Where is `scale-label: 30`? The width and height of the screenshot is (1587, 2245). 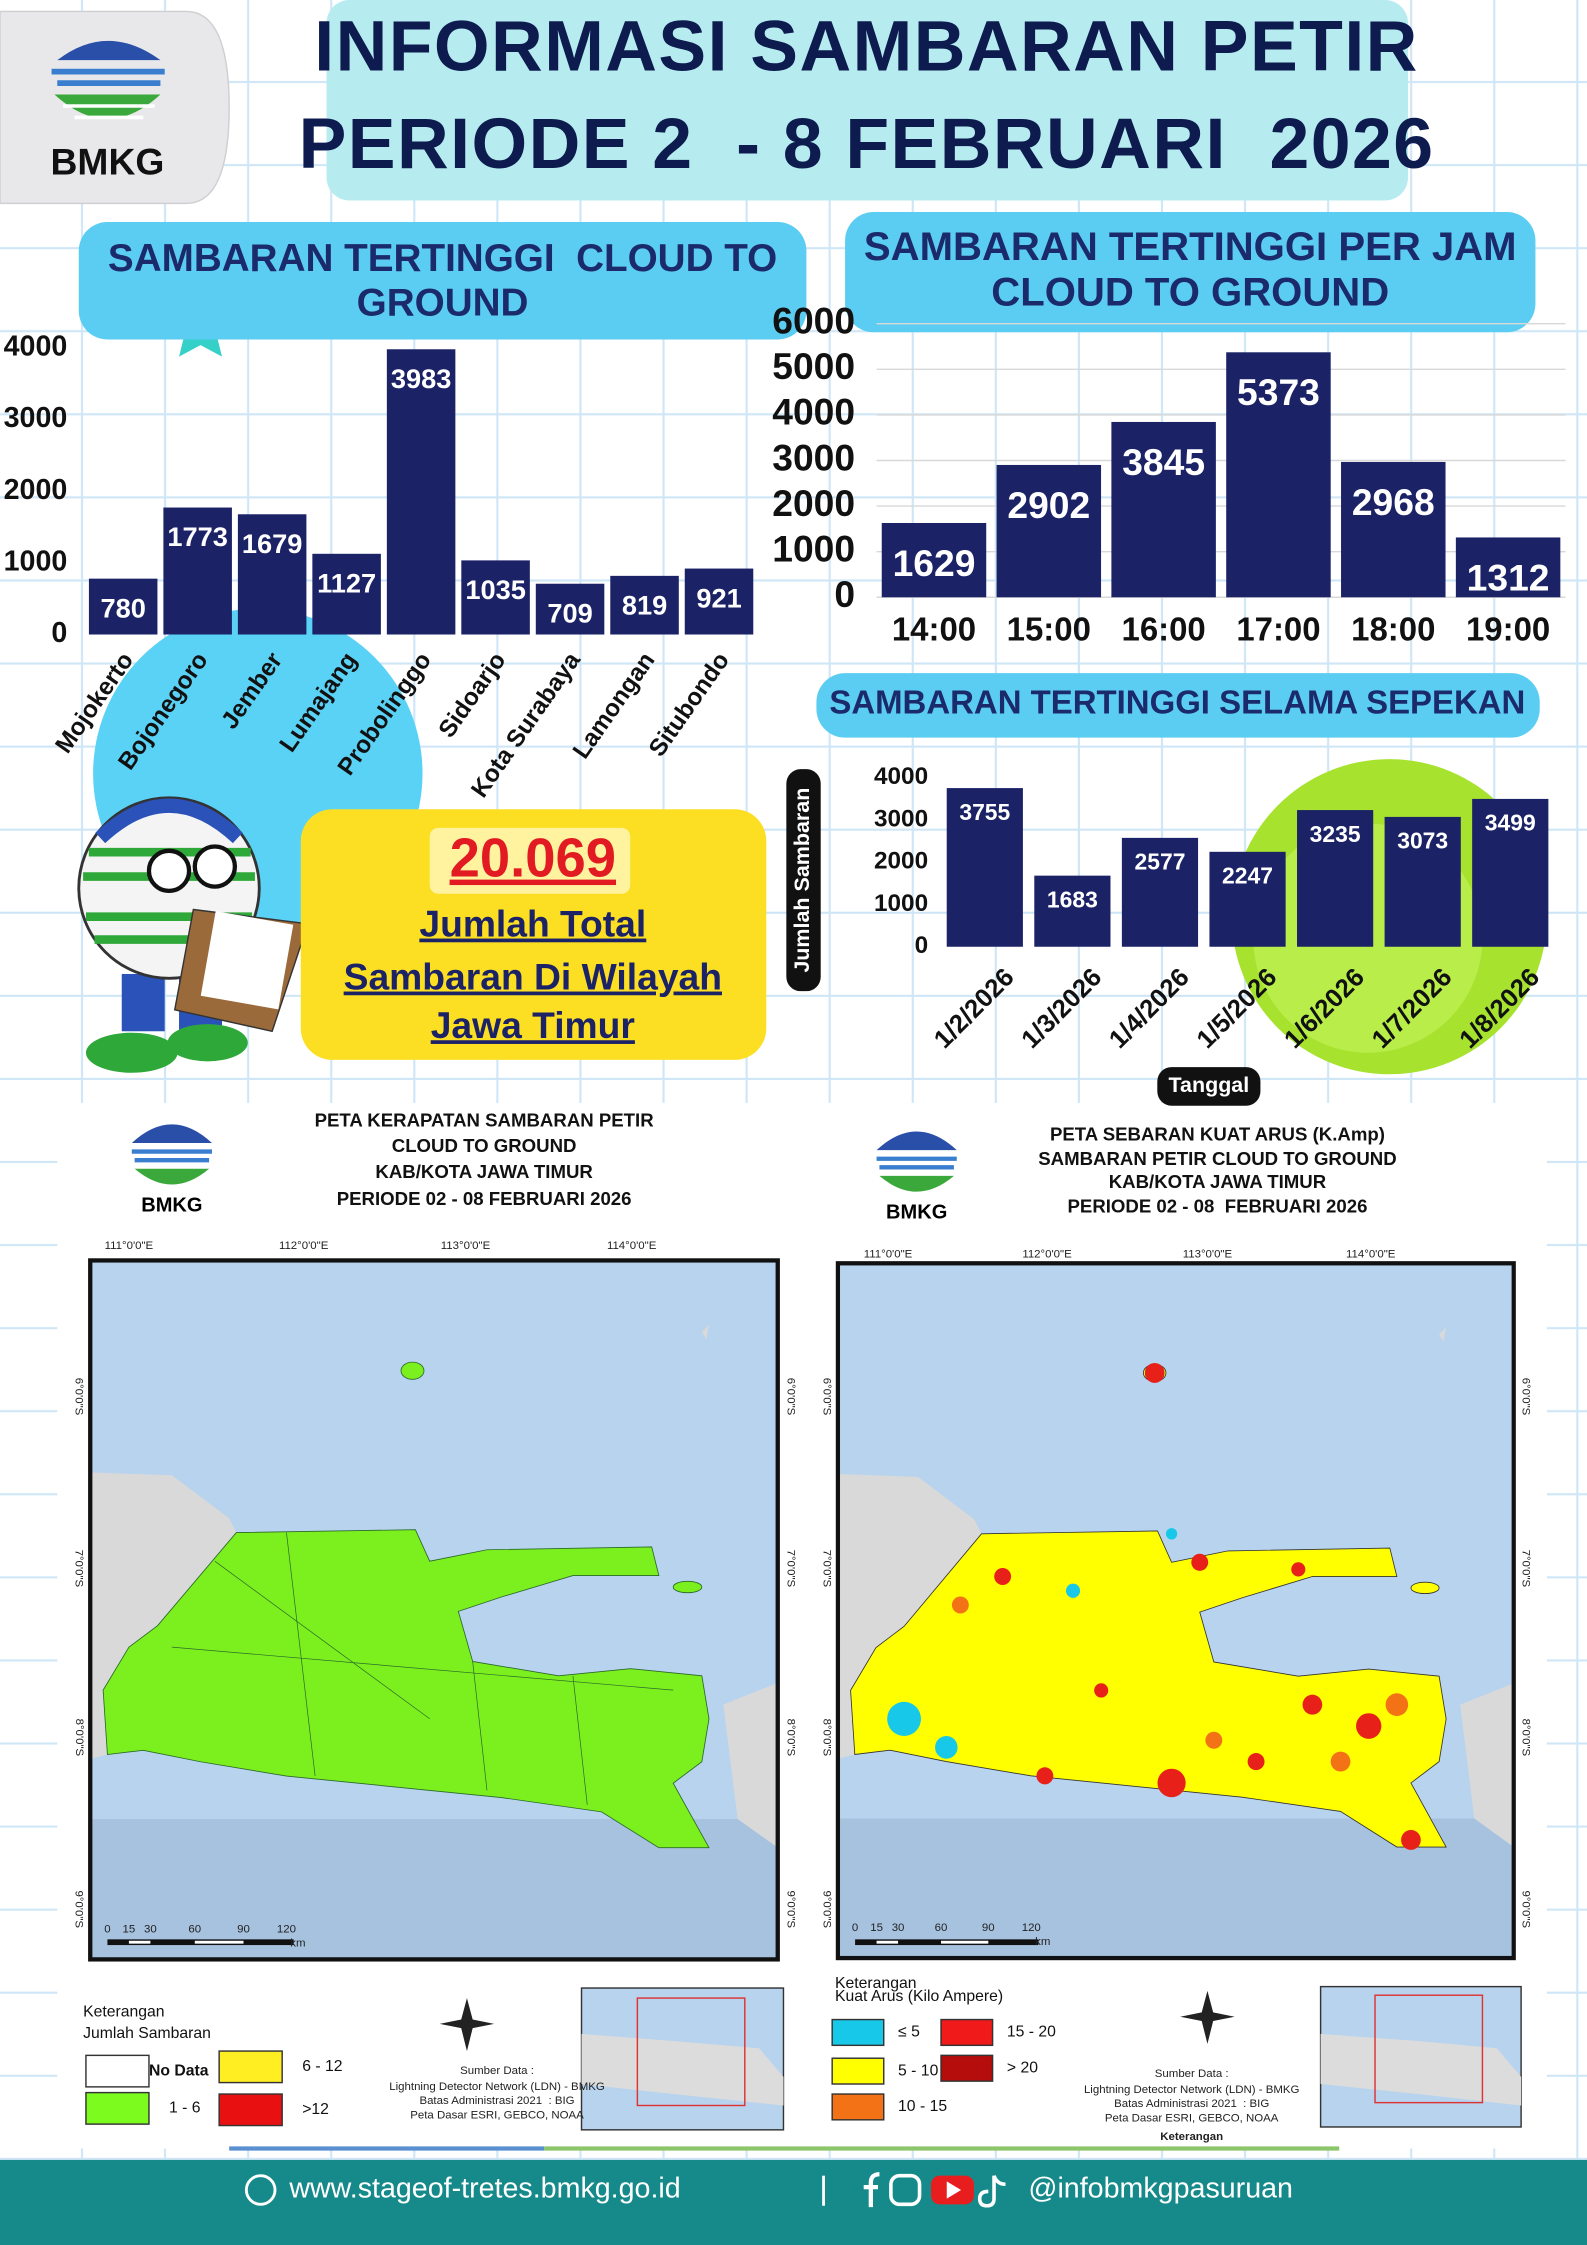
scale-label: 30 is located at coordinates (898, 1928).